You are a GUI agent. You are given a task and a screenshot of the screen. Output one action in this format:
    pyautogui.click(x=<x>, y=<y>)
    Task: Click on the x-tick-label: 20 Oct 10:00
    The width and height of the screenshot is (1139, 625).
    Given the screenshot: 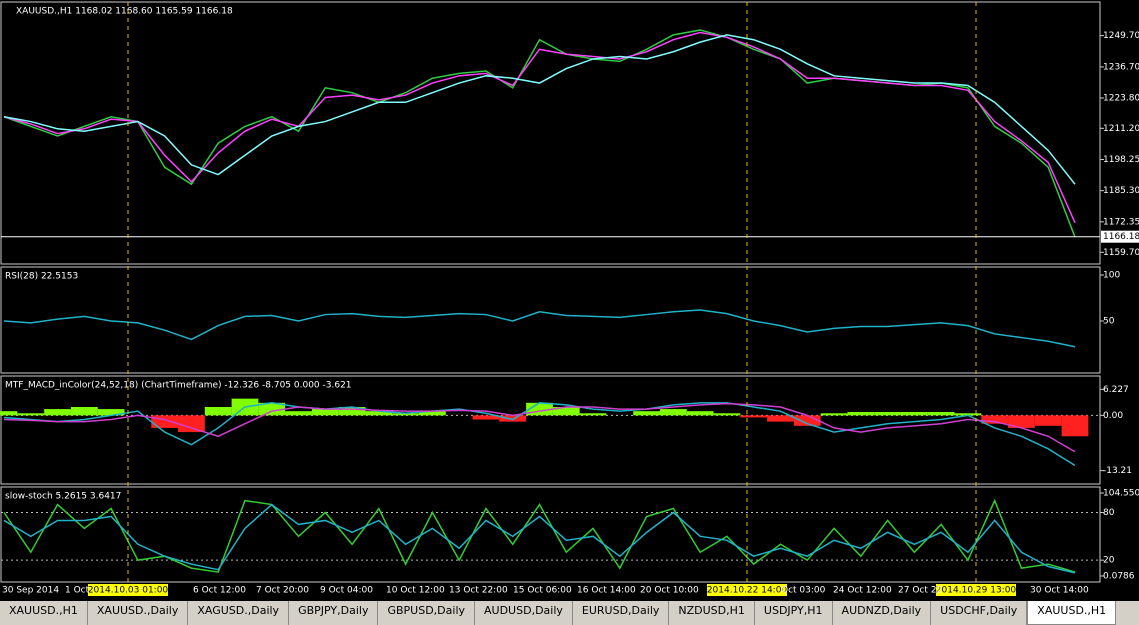 What is the action you would take?
    pyautogui.click(x=669, y=591)
    